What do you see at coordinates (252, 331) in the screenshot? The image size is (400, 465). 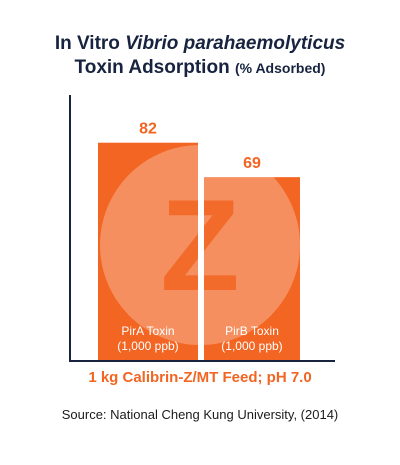 I see `category-label-2: PirB Toxin` at bounding box center [252, 331].